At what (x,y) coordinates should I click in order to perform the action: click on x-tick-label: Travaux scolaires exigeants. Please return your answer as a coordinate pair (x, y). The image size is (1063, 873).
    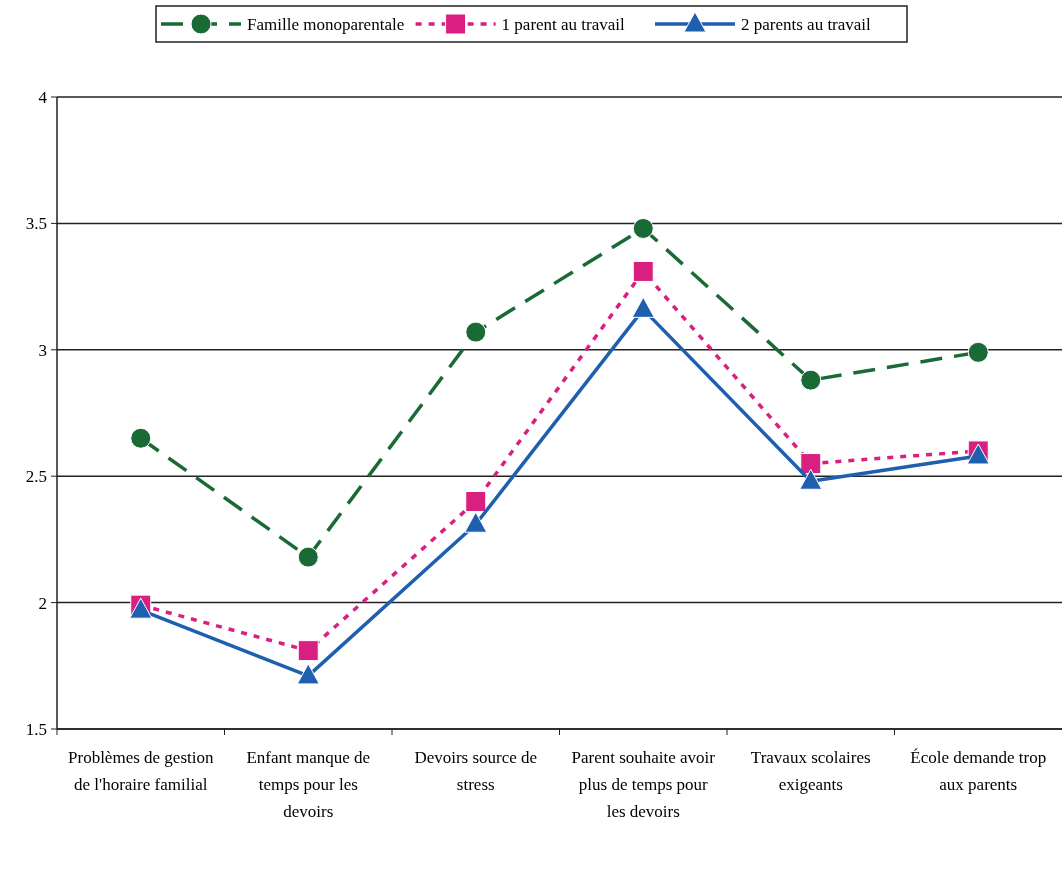
    Looking at the image, I should click on (810, 771).